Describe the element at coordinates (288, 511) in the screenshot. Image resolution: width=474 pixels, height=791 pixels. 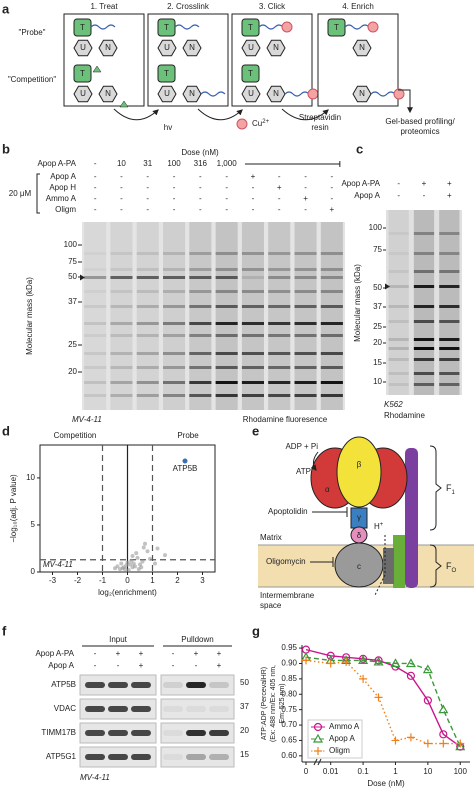
I see `diagram-label: Apoptolidin` at that location.